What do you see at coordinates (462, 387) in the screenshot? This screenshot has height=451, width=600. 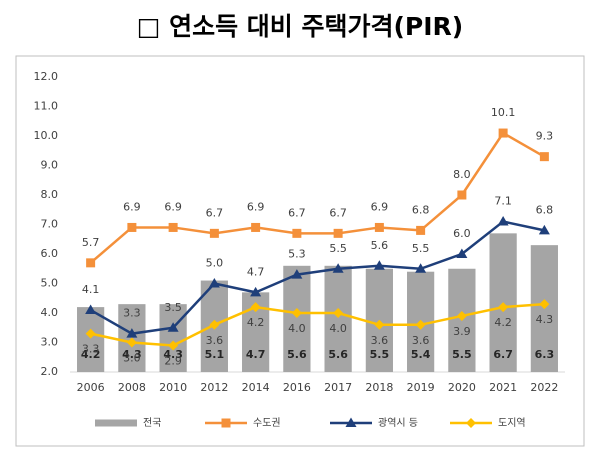 I see `x-tick-label: 2020` at bounding box center [462, 387].